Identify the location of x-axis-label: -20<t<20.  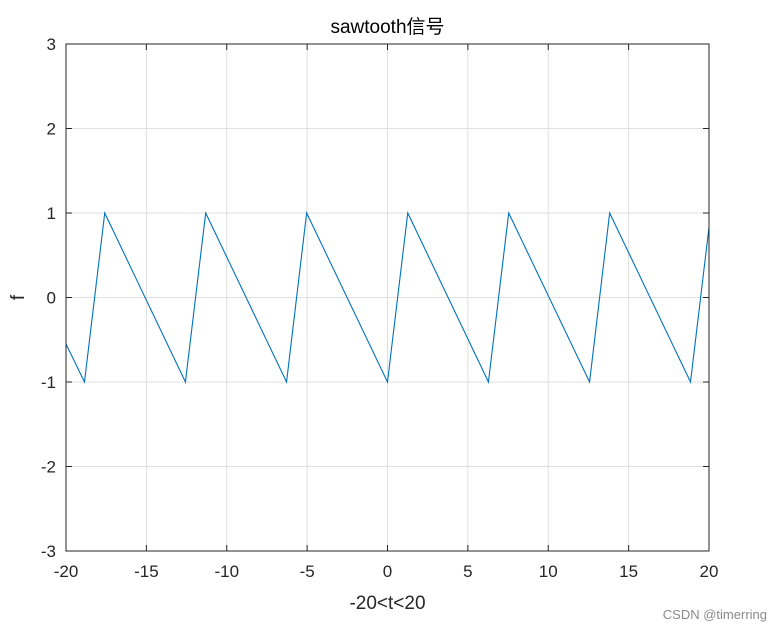
(387, 603).